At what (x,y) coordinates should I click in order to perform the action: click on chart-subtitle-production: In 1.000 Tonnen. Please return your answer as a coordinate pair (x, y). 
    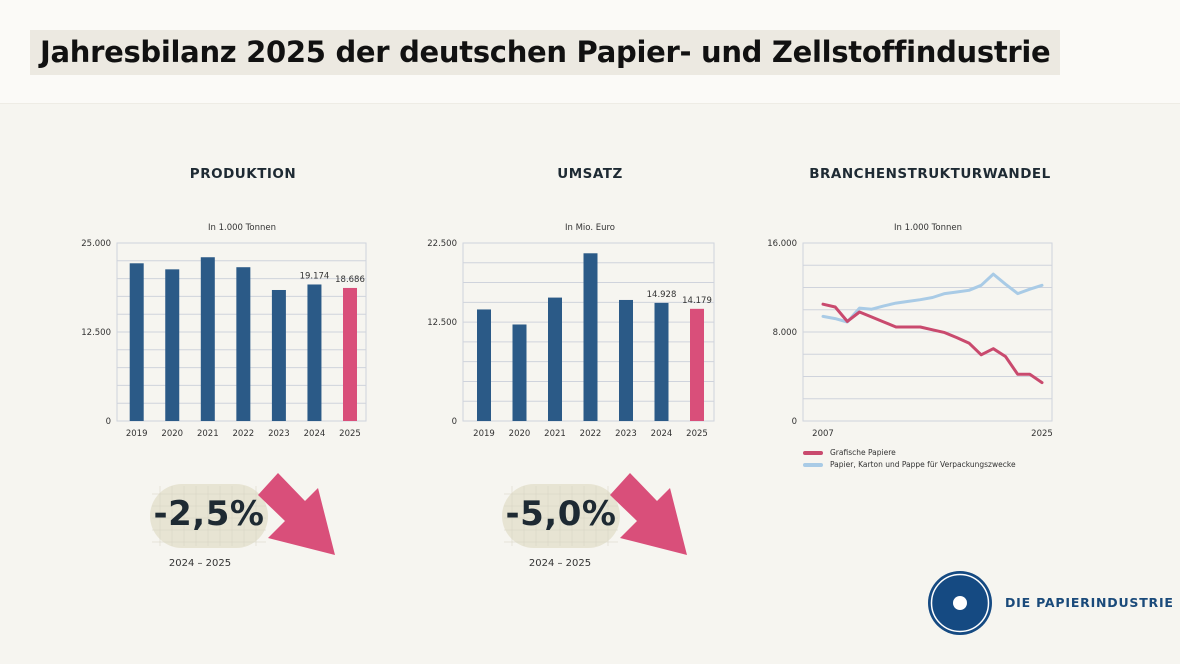
    Looking at the image, I should click on (242, 228).